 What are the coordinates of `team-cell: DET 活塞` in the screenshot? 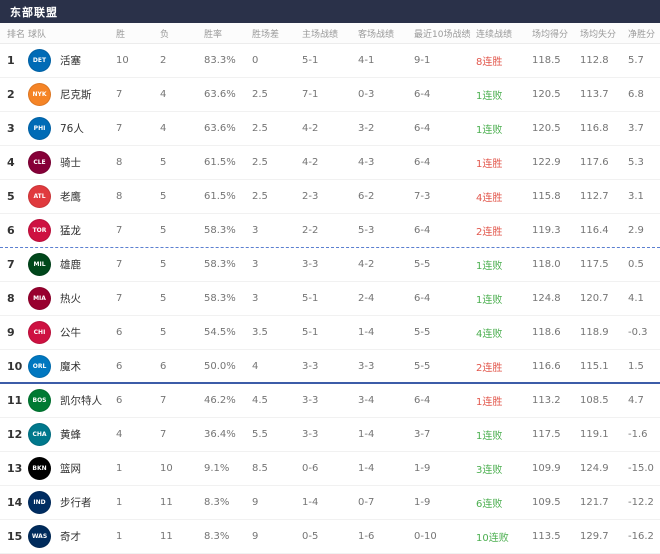 It's located at (72, 60).